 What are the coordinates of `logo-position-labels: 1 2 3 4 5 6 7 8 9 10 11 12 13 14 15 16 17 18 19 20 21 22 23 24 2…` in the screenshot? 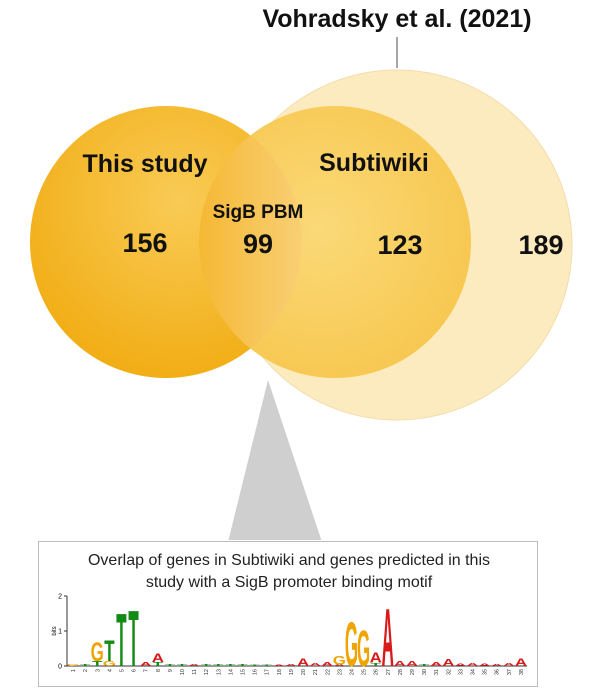 It's located at (298, 672).